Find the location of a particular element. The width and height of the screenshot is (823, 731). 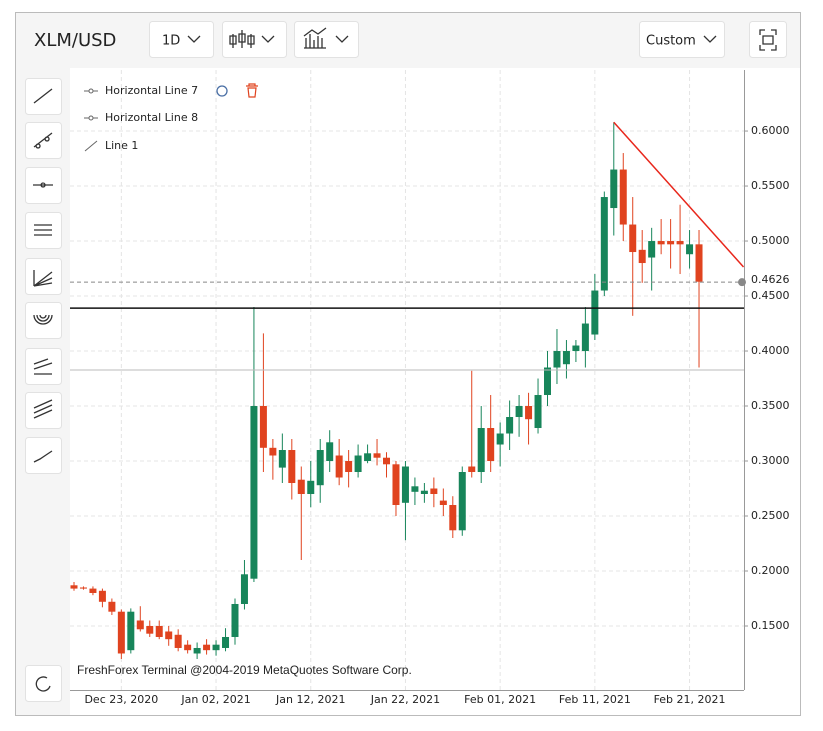

view: Custom is located at coordinates (671, 41).